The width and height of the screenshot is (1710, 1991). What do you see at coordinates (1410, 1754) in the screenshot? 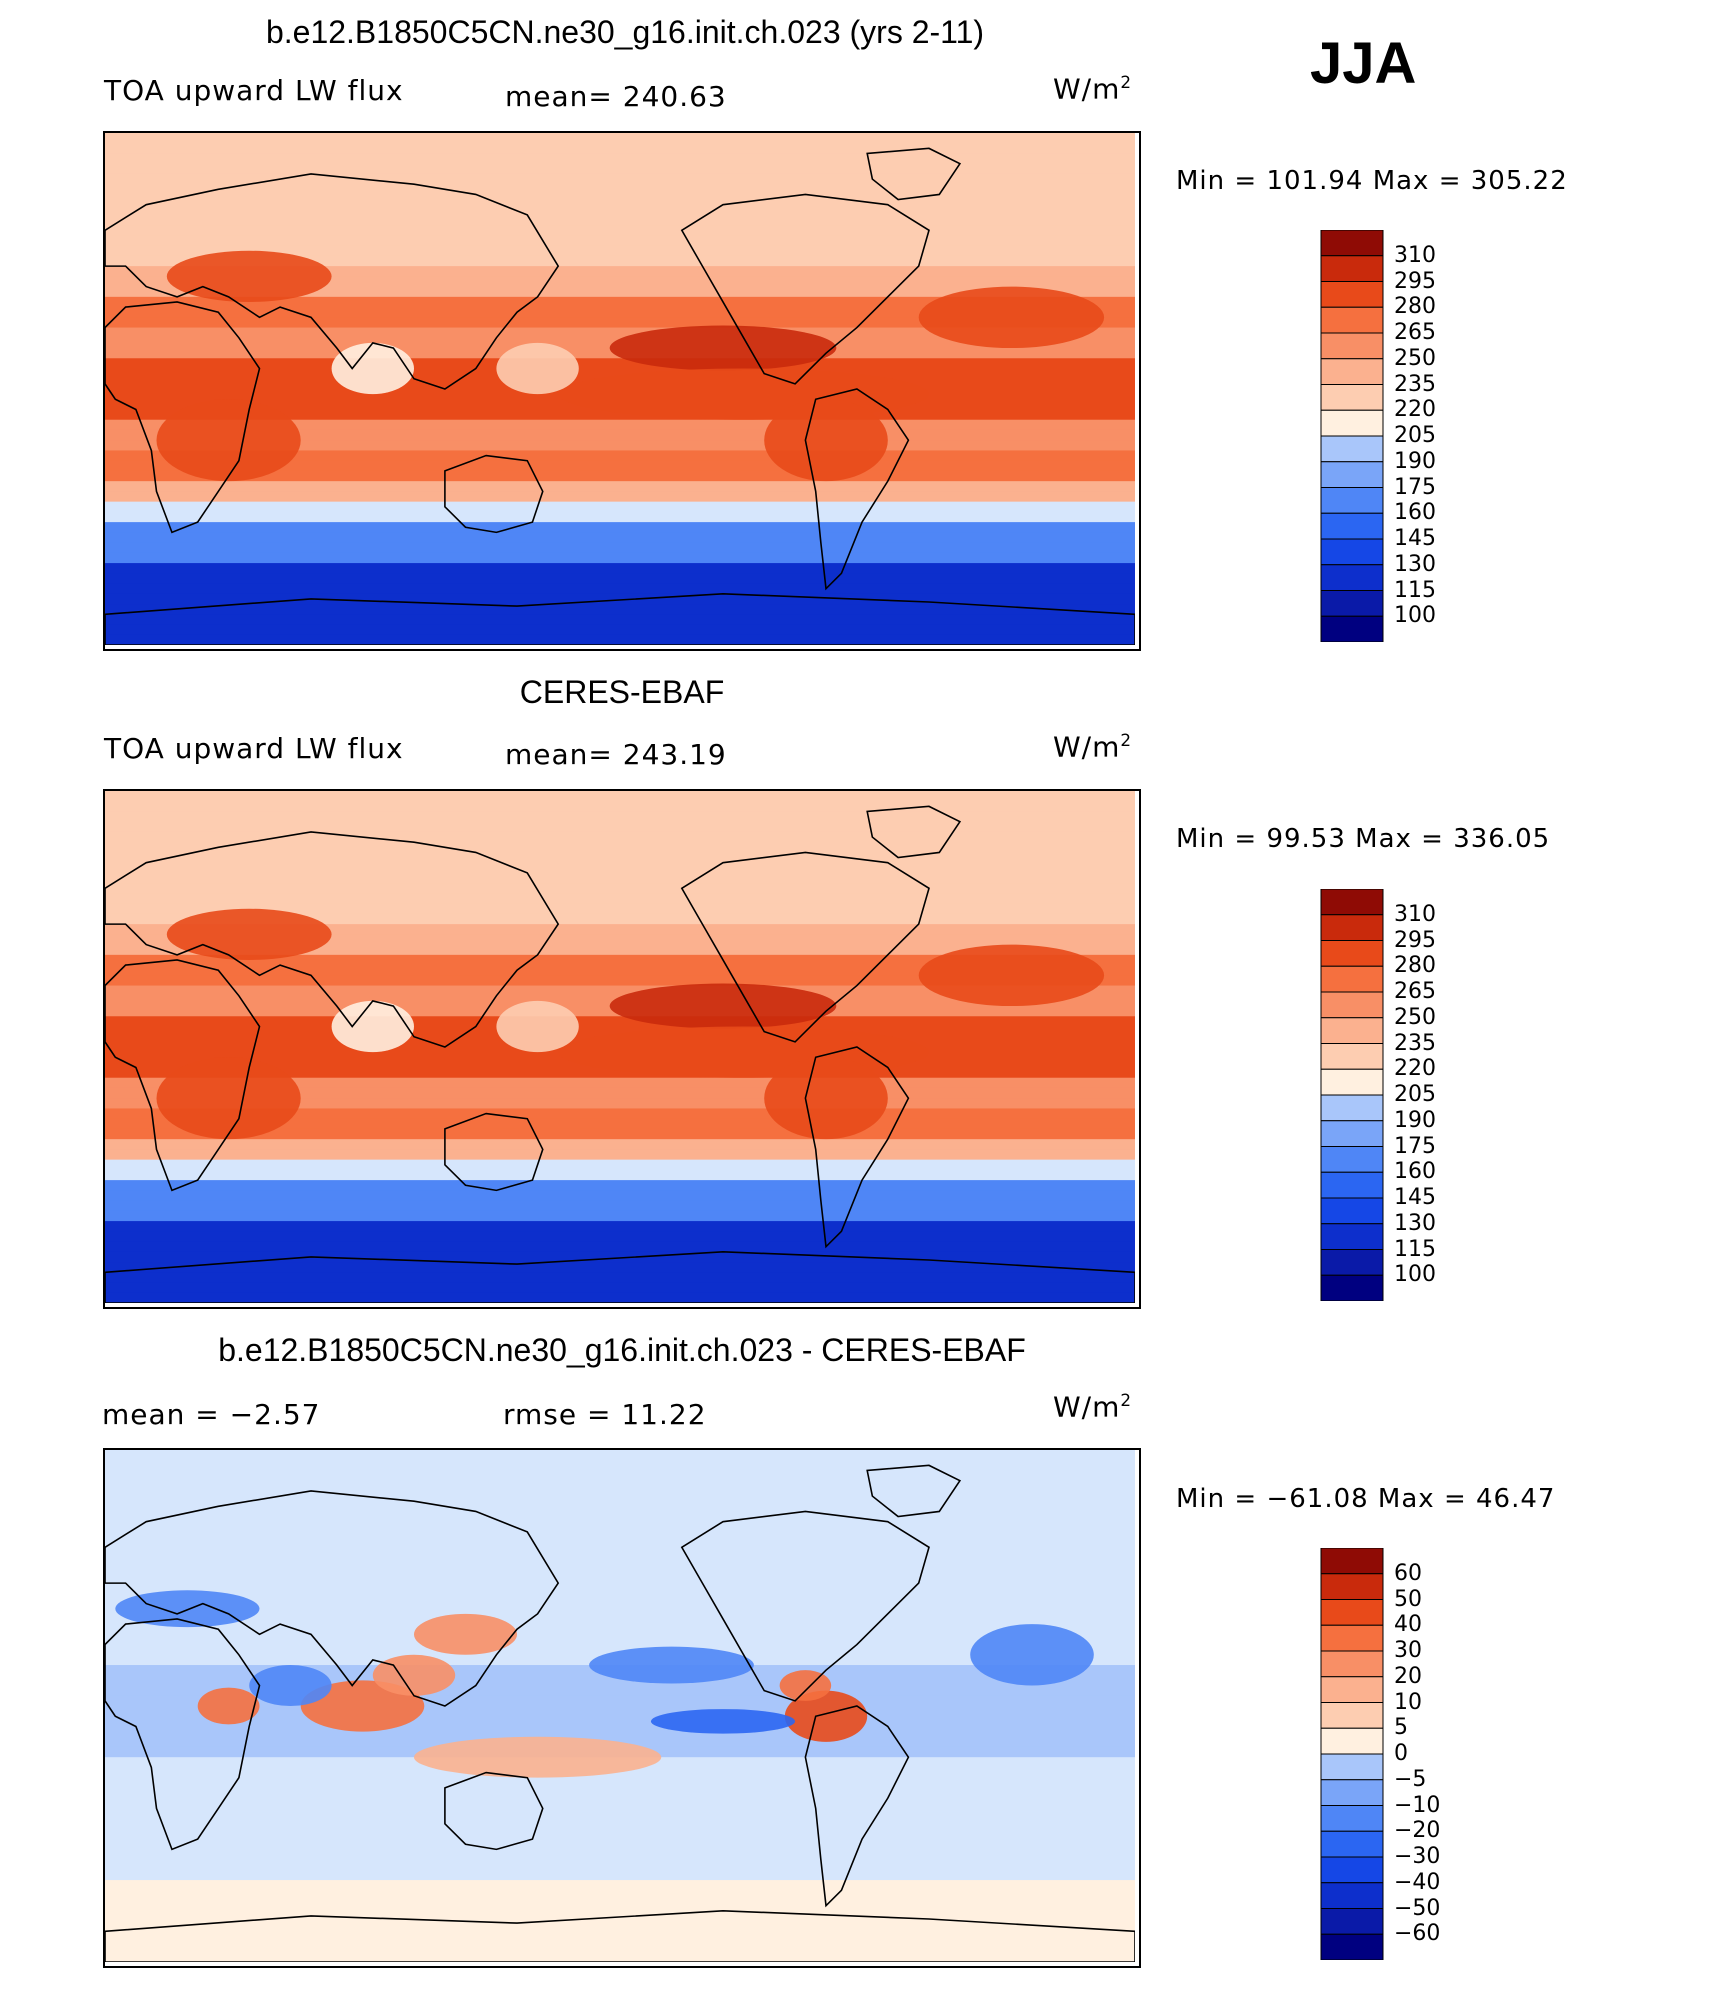
I see `panel-3-colorbar: 60 50 40 30 20 10 5 0 −5 −10 −20 −30 −40 −50 −60` at bounding box center [1410, 1754].